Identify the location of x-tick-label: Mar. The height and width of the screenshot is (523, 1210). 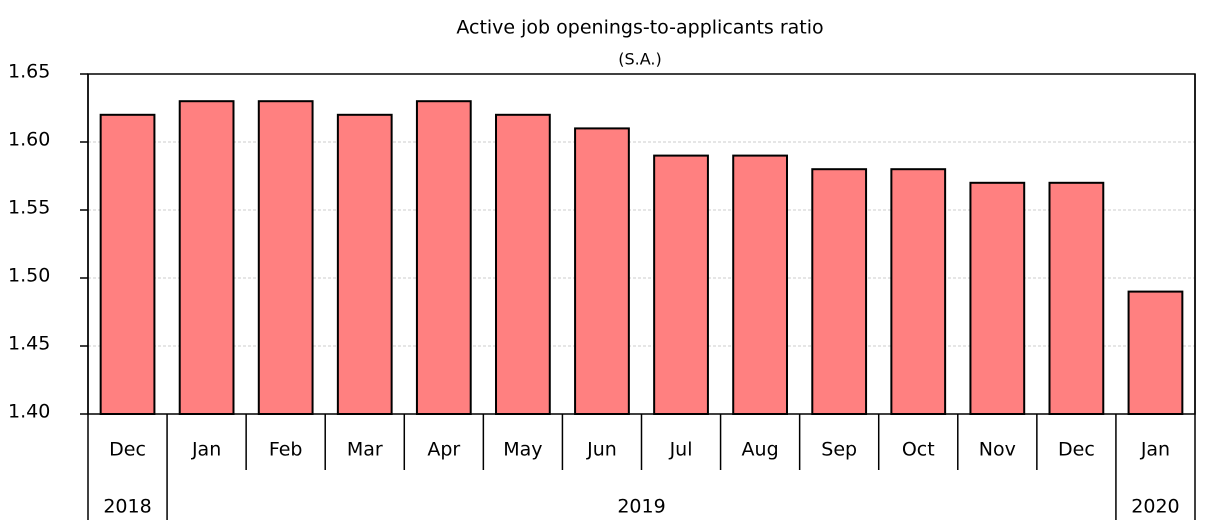
(365, 450).